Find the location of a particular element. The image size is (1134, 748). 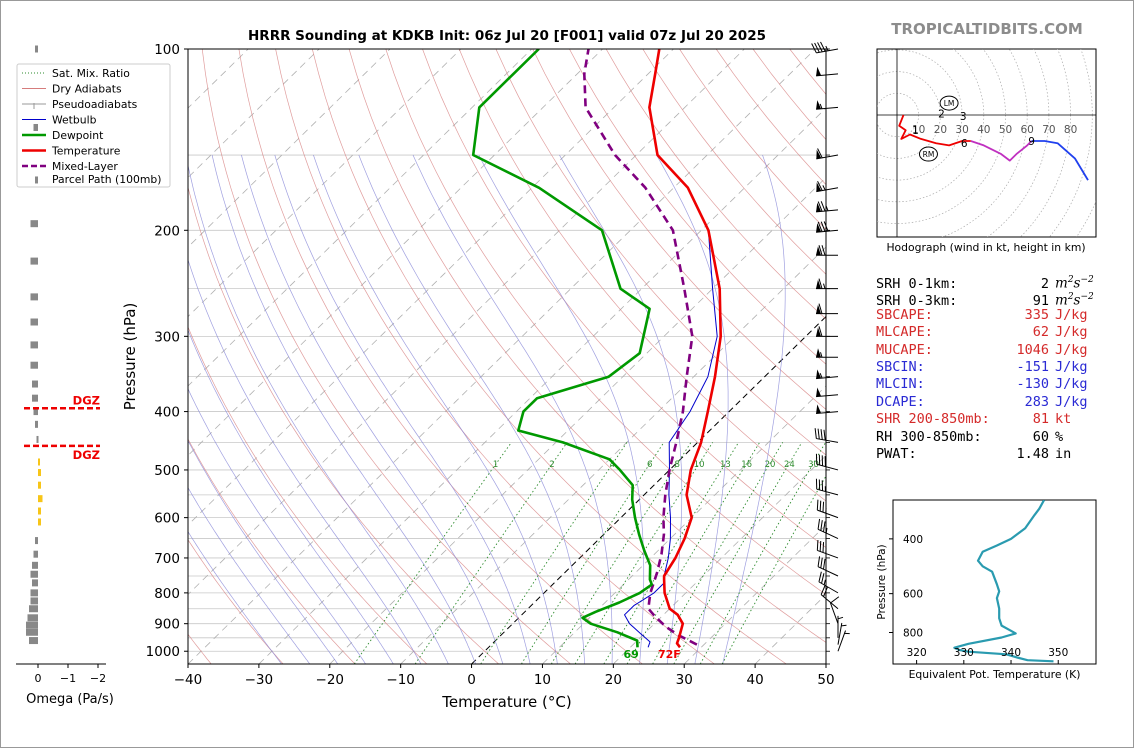

hodograph-storm-marker: LM is located at coordinates (949, 103).